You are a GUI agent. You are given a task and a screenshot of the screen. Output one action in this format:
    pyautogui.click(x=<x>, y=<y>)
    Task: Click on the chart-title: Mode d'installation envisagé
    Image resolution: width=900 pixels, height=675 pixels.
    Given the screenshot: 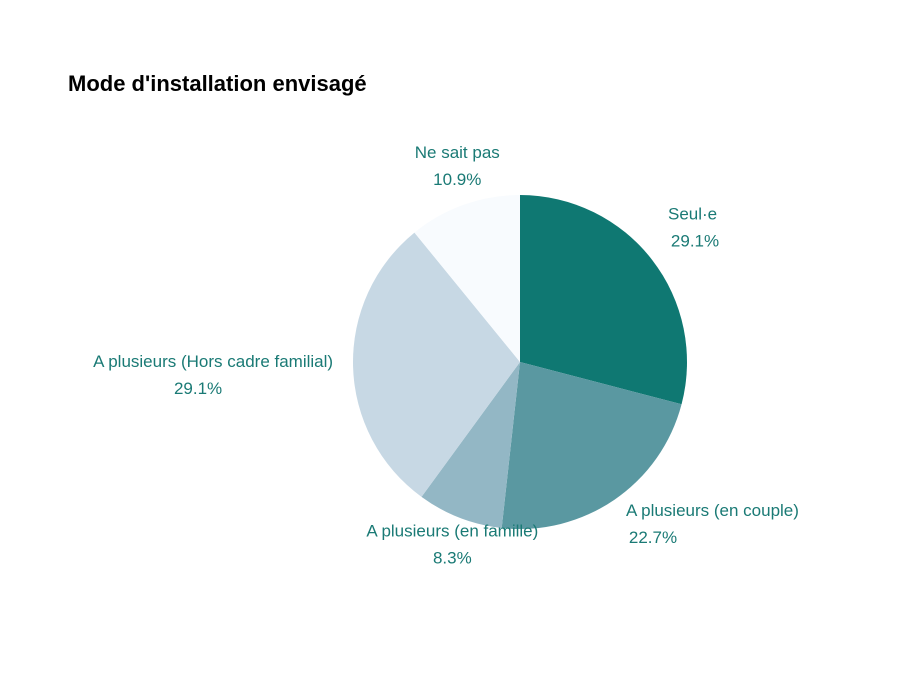 What is the action you would take?
    pyautogui.click(x=217, y=83)
    